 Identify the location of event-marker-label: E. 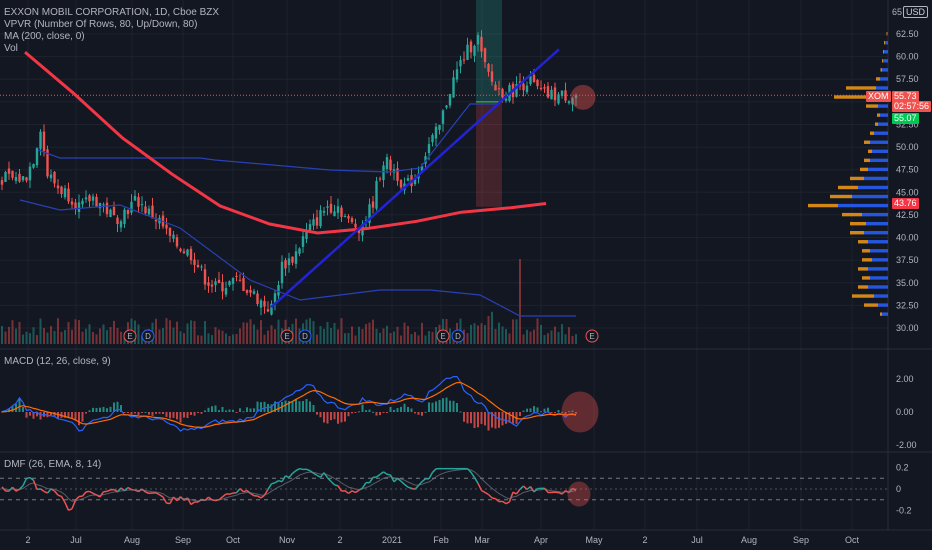
(442, 336).